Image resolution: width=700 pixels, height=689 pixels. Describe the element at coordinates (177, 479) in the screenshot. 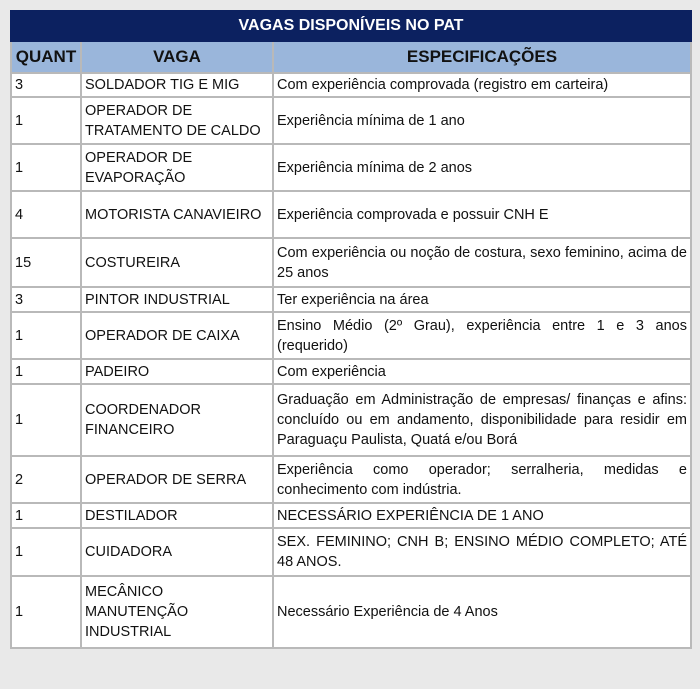

I see `vaga-cell: OPERADOR DE SERRA` at that location.